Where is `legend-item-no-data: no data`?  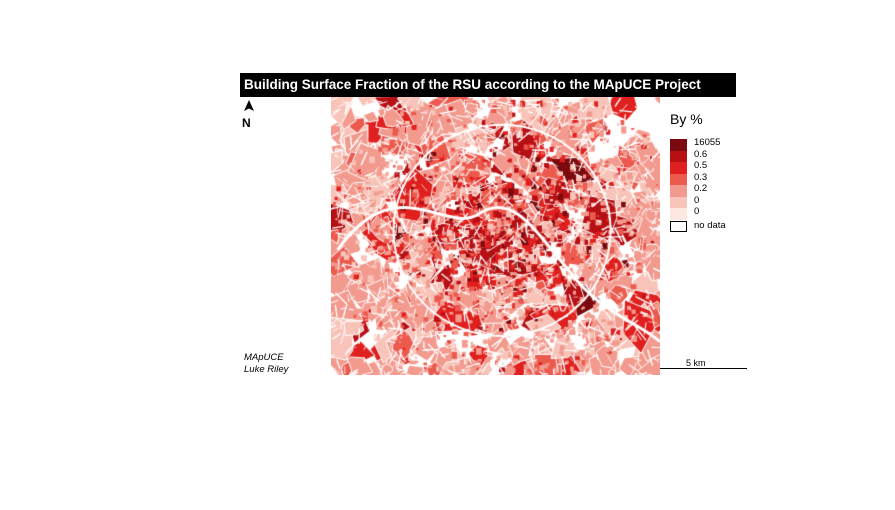 legend-item-no-data: no data is located at coordinates (715, 227).